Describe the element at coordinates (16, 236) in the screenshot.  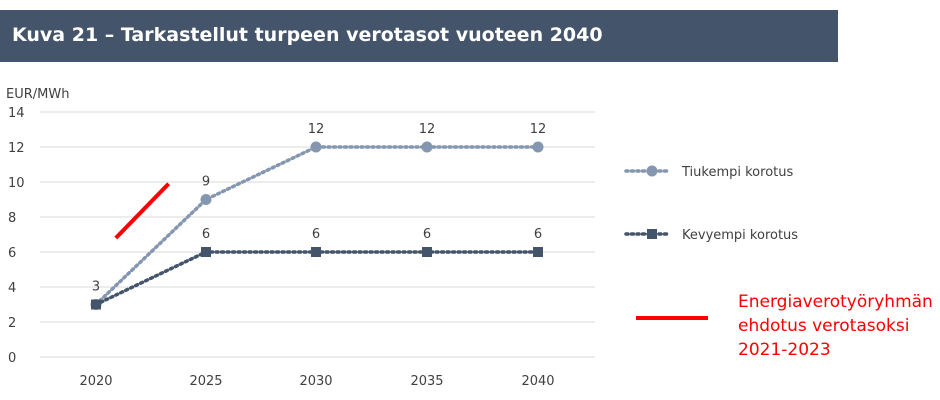
I see `y-axis-ticks: 0 2 4 6 8 10 12 14` at that location.